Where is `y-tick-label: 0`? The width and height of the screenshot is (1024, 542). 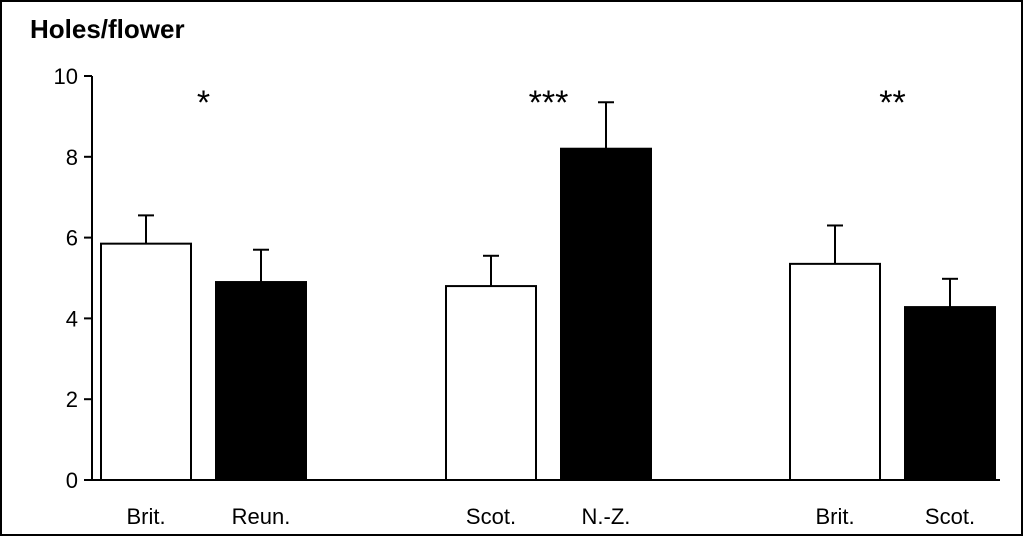 y-tick-label: 0 is located at coordinates (72, 480).